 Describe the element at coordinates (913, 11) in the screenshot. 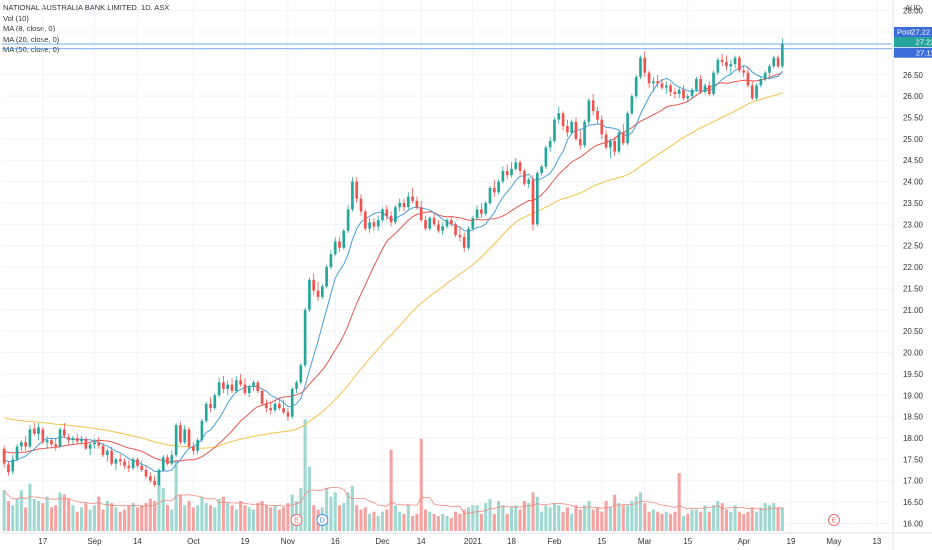

I see `price-tick-label: 28.00` at that location.